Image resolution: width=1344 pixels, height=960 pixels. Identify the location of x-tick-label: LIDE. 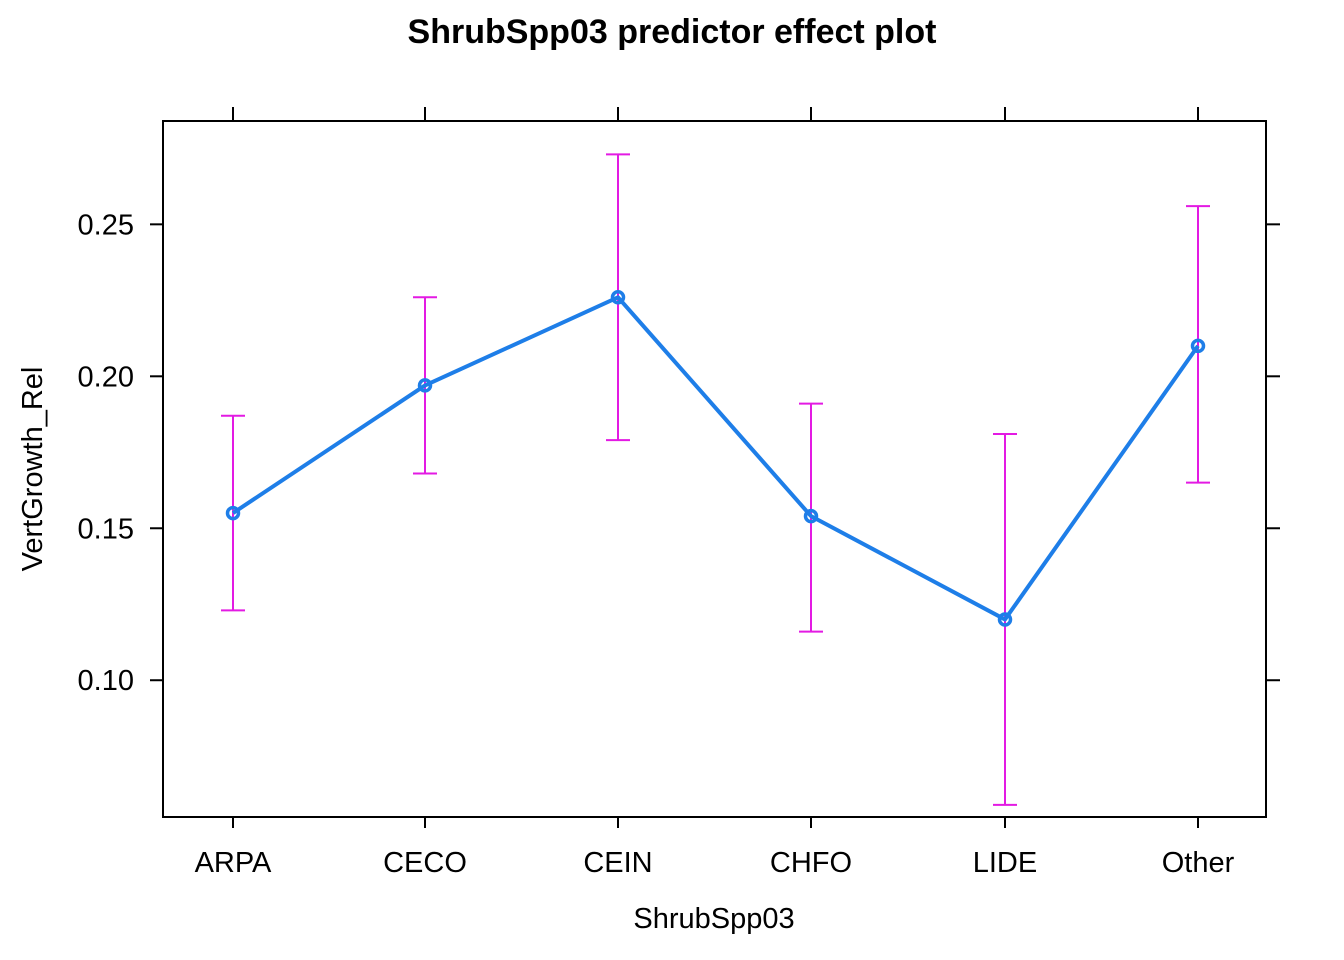
(1005, 863).